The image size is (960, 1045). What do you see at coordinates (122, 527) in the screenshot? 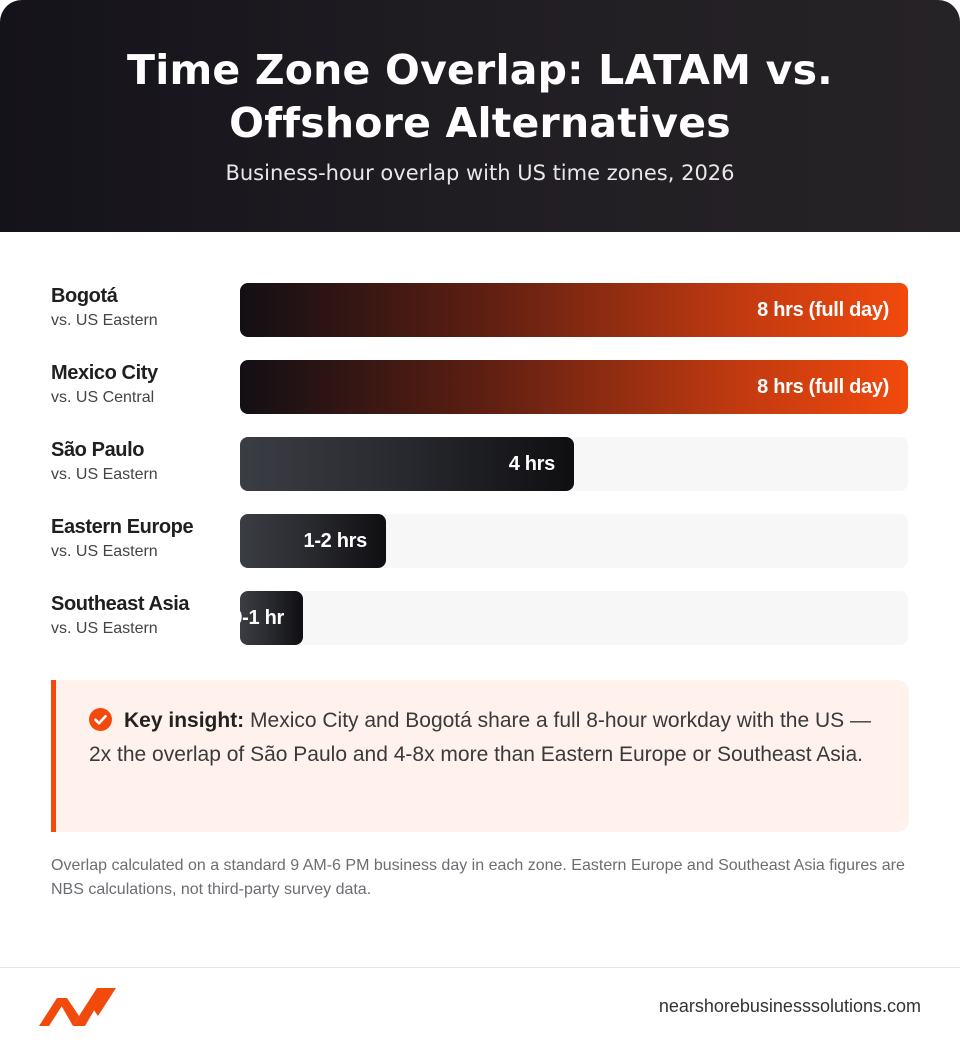
I see `category-label: Eastern Europe` at bounding box center [122, 527].